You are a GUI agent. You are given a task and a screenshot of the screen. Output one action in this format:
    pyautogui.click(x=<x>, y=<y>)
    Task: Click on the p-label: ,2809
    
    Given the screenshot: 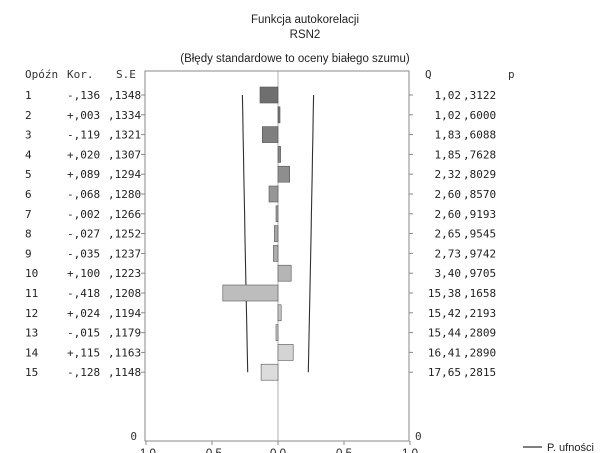 What is the action you would take?
    pyautogui.click(x=479, y=333)
    